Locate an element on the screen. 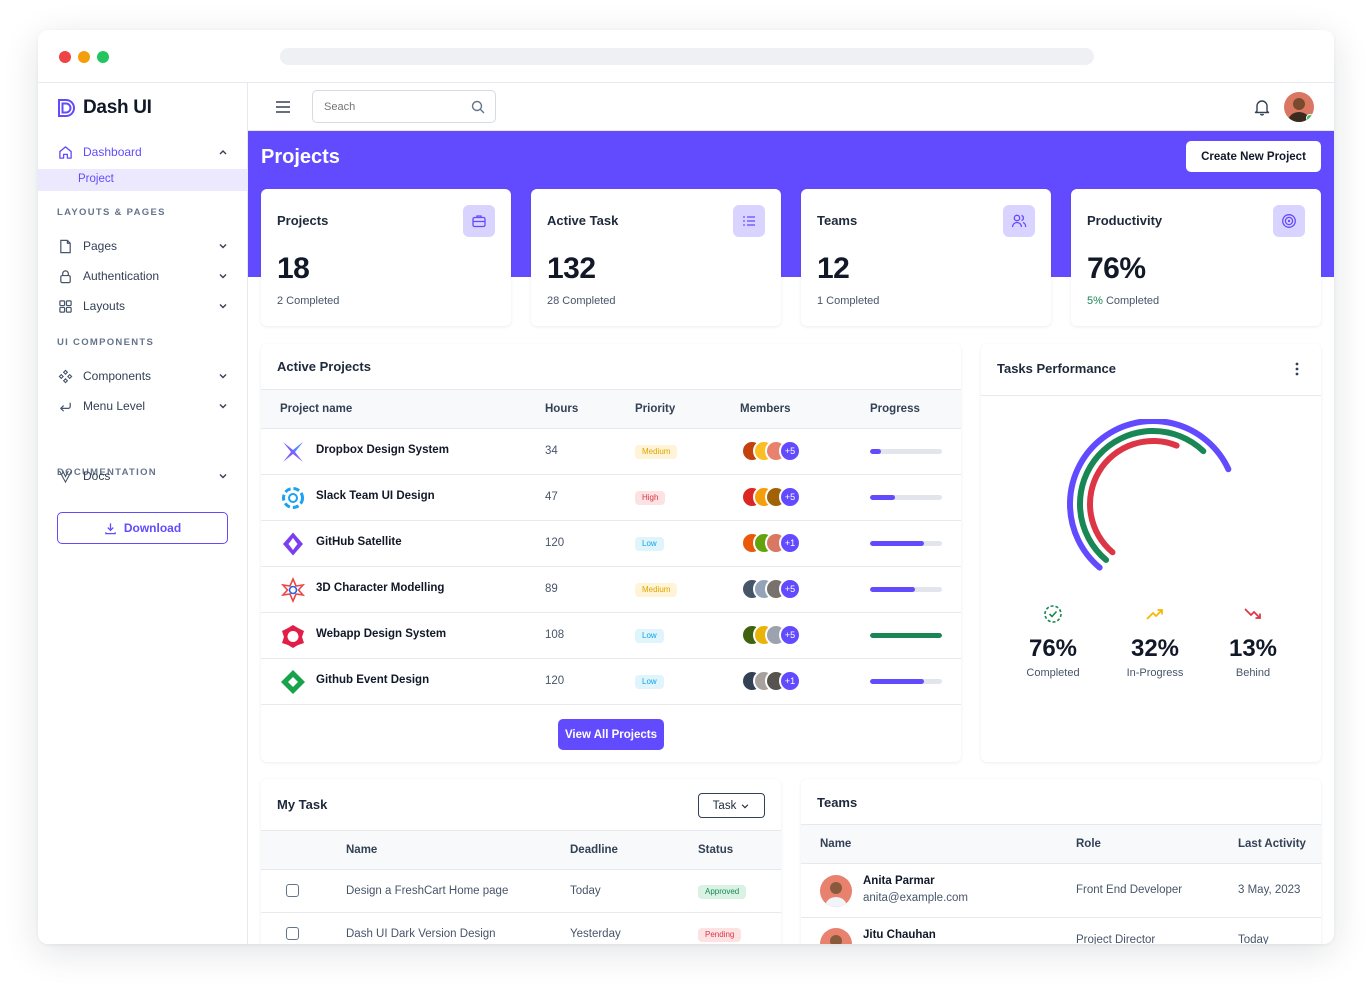 The height and width of the screenshot is (992, 1371). tasks-radial-chart is located at coordinates (1149, 495).